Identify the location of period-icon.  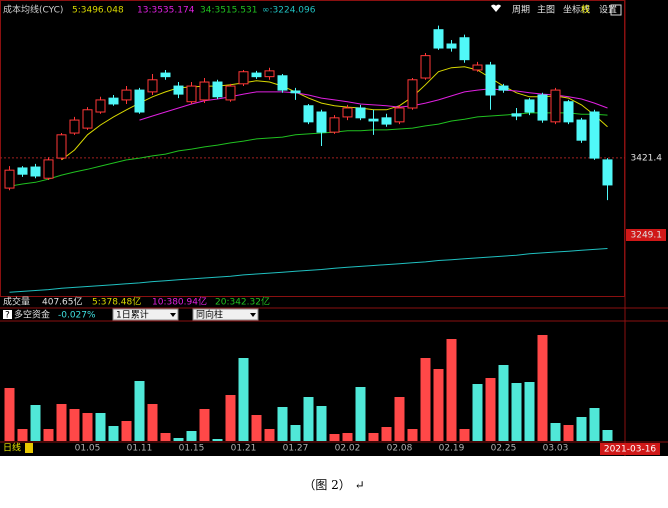
(29, 448).